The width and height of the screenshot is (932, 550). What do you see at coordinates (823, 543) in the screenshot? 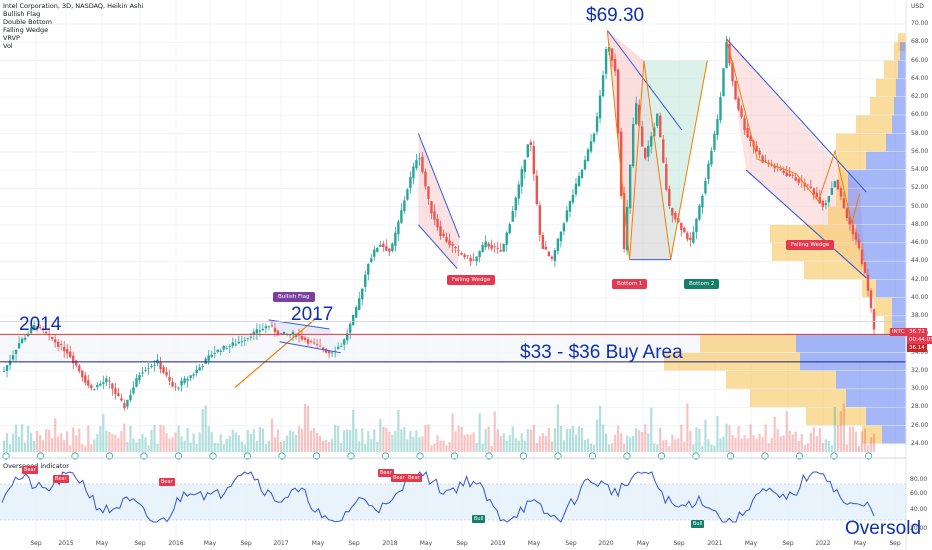
I see `time-tick-label: 2022` at bounding box center [823, 543].